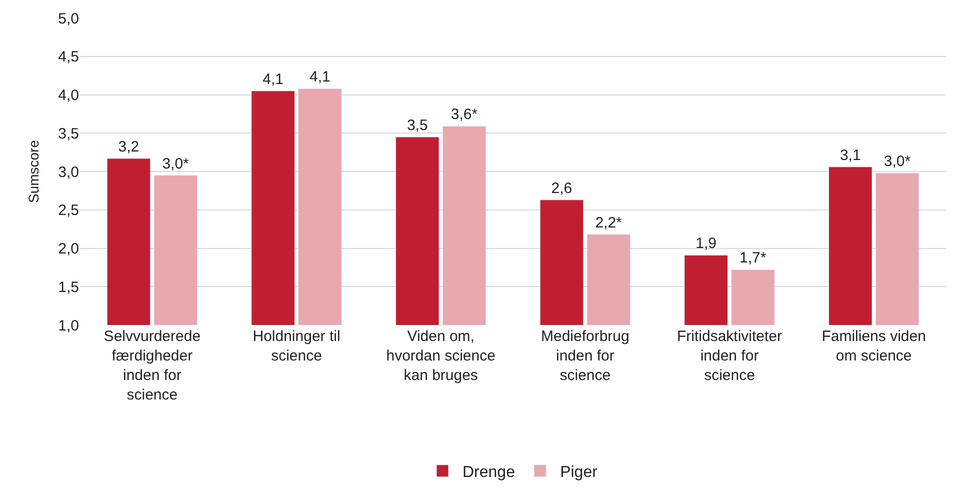  Describe the element at coordinates (561, 188) in the screenshot. I see `data-label: 2,6` at that location.